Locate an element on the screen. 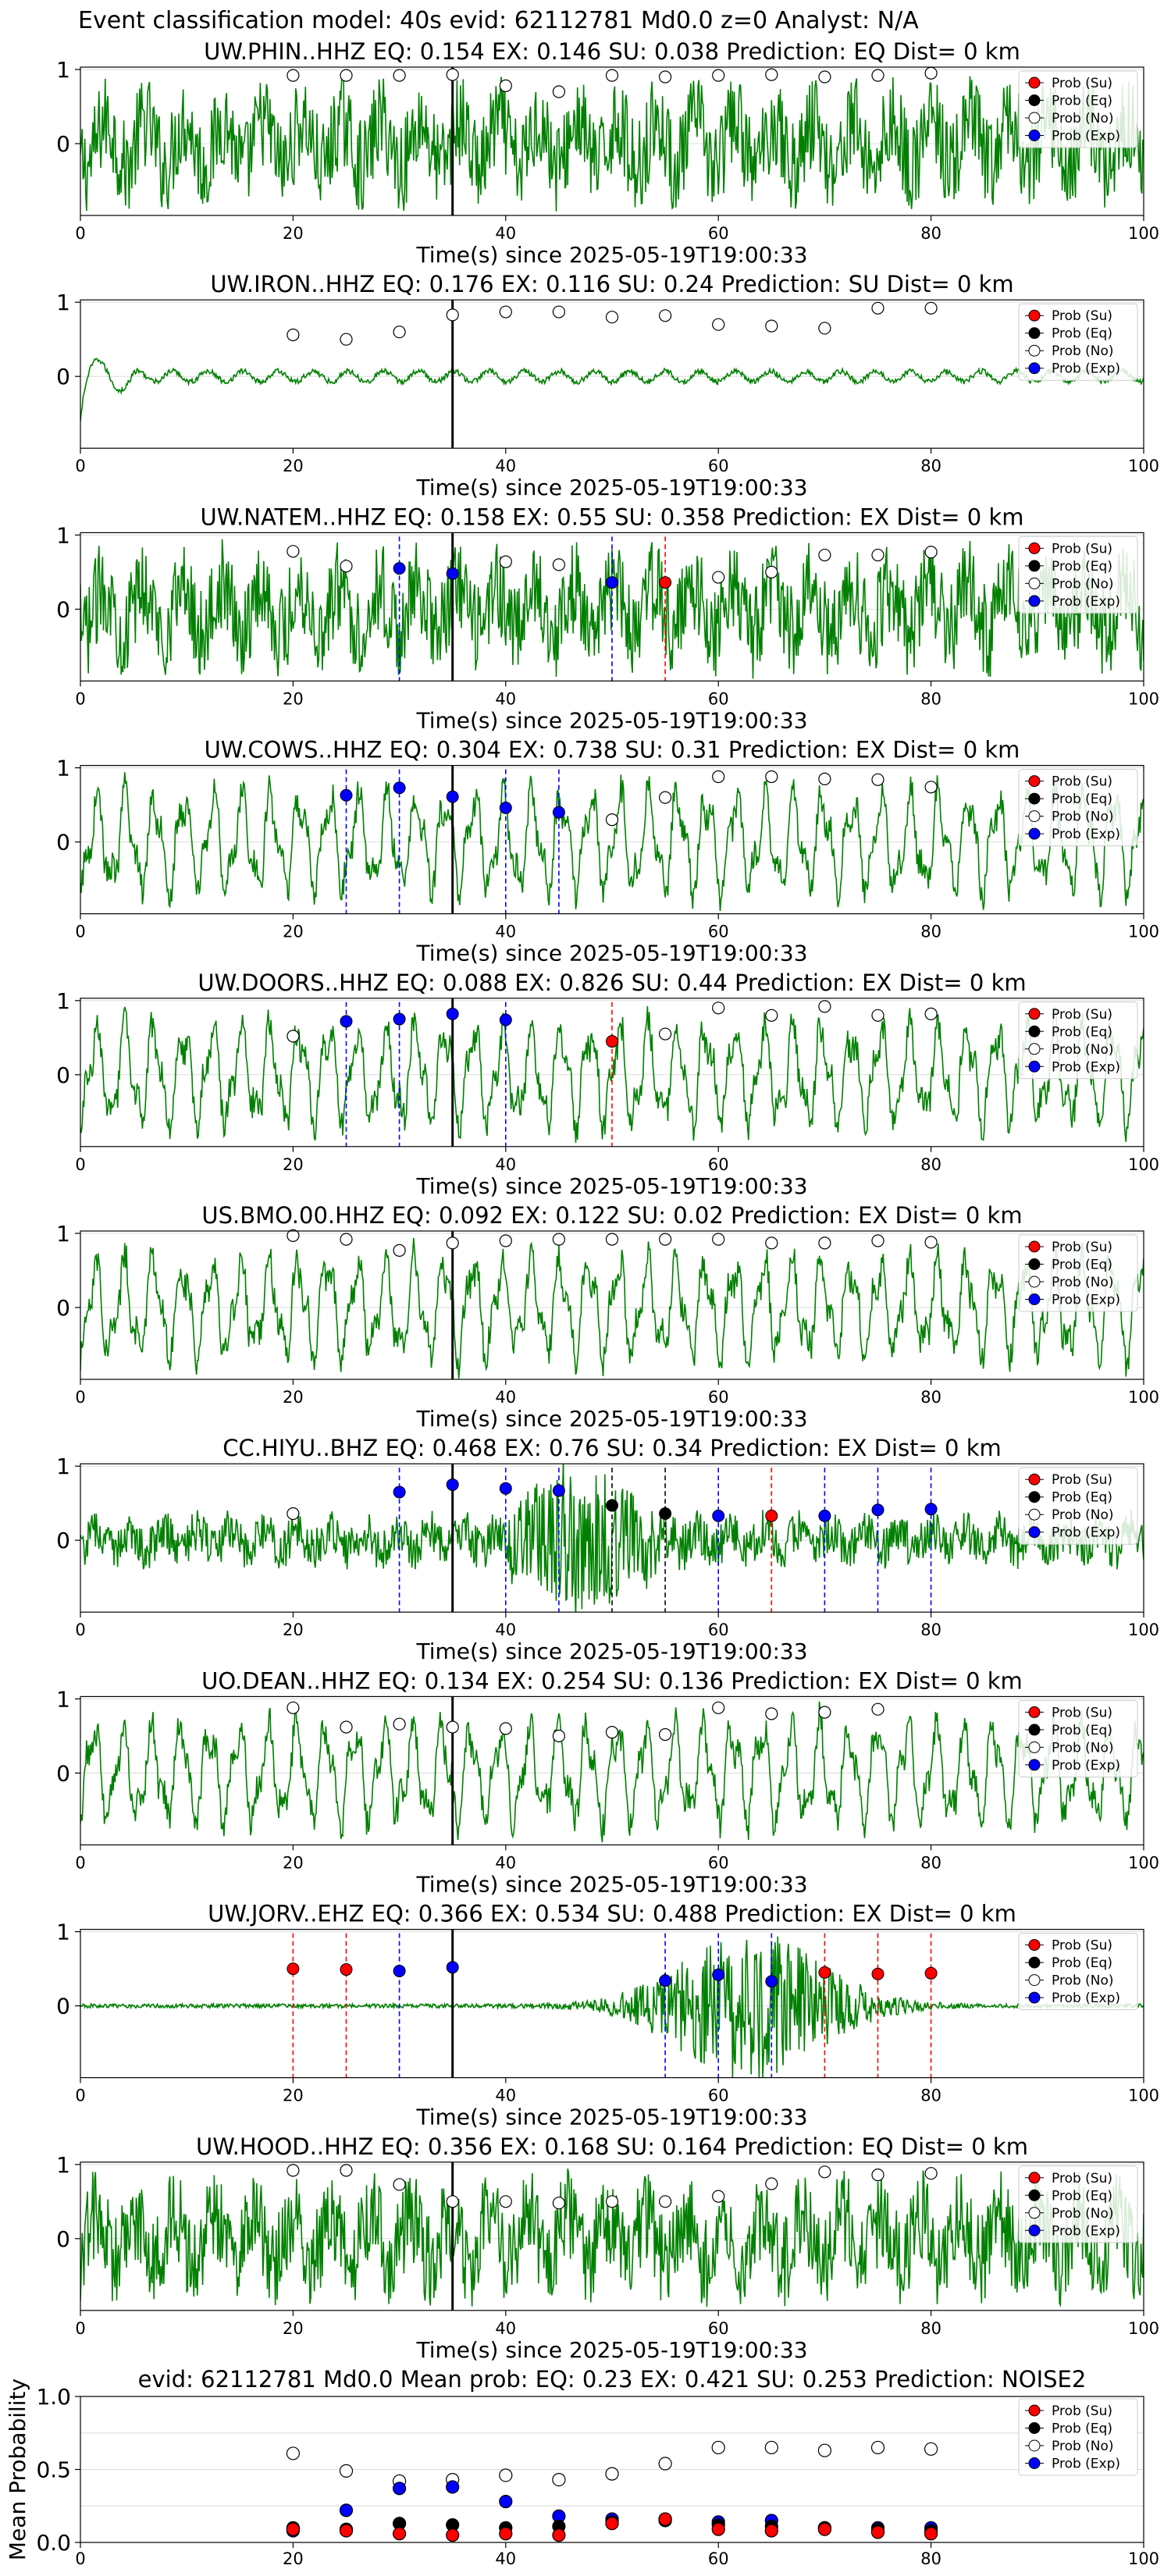 The image size is (1171, 2576). mean-x-tick-label: 100 is located at coordinates (1143, 2558).